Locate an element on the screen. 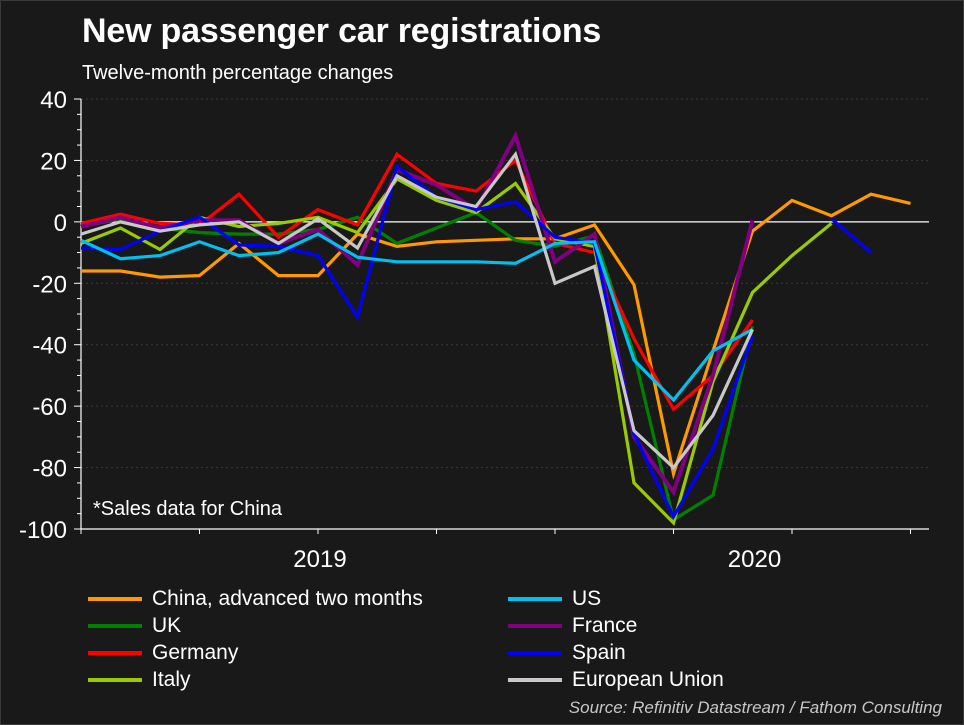 The height and width of the screenshot is (725, 964). legend-label: France is located at coordinates (605, 625).